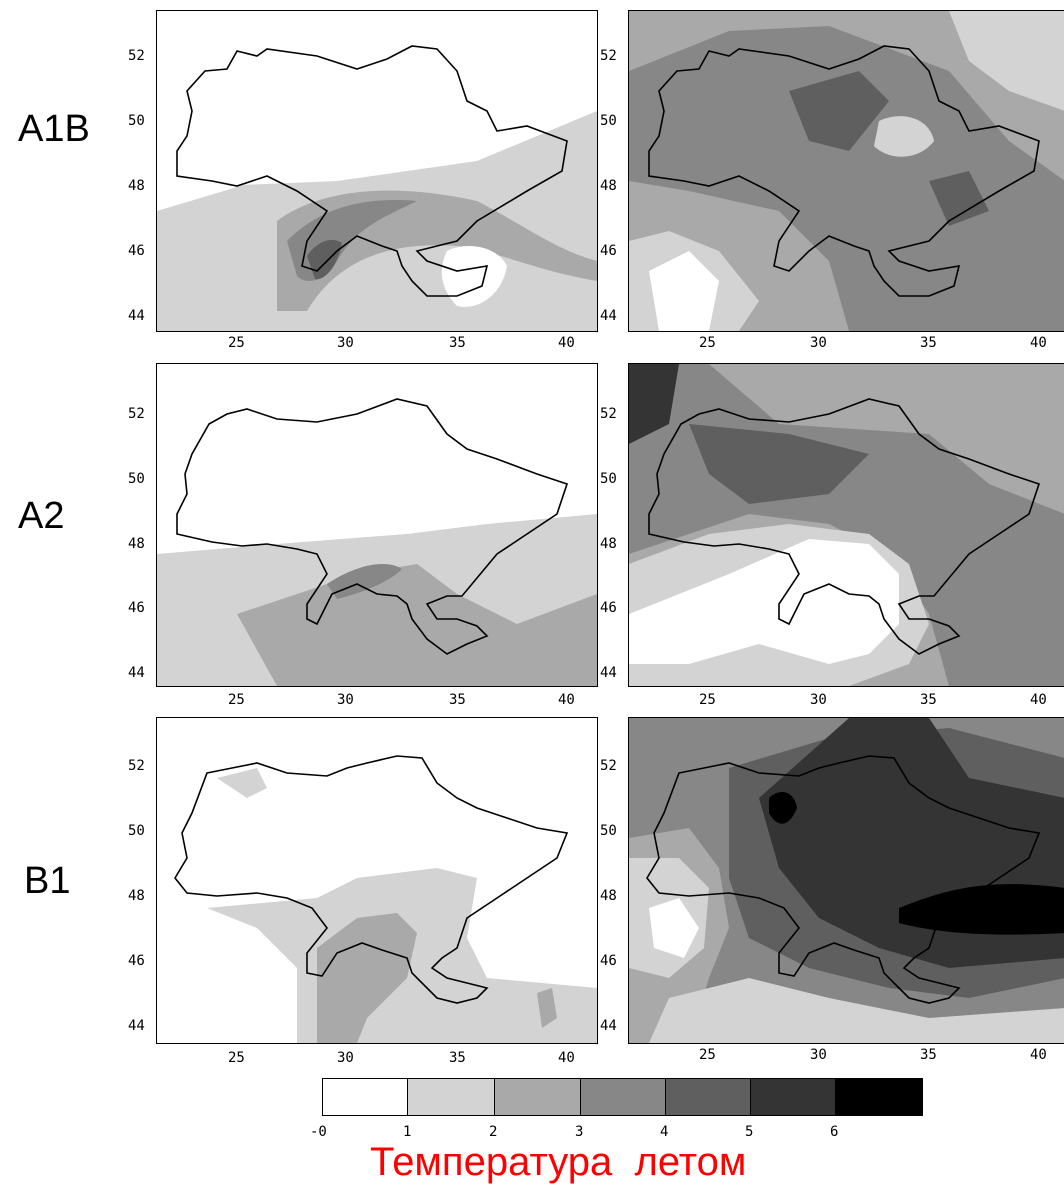  I want to click on legend-tick: 3, so click(579, 1132).